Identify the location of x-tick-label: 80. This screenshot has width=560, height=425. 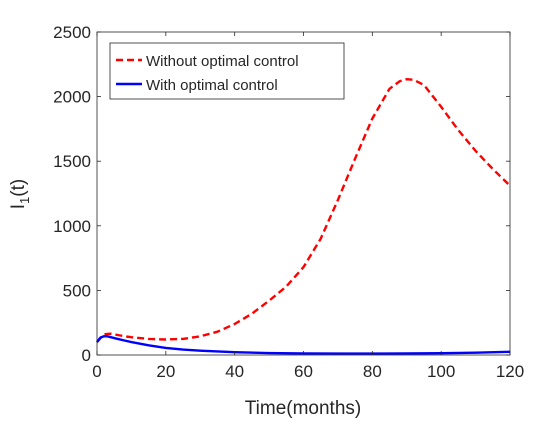
(372, 371).